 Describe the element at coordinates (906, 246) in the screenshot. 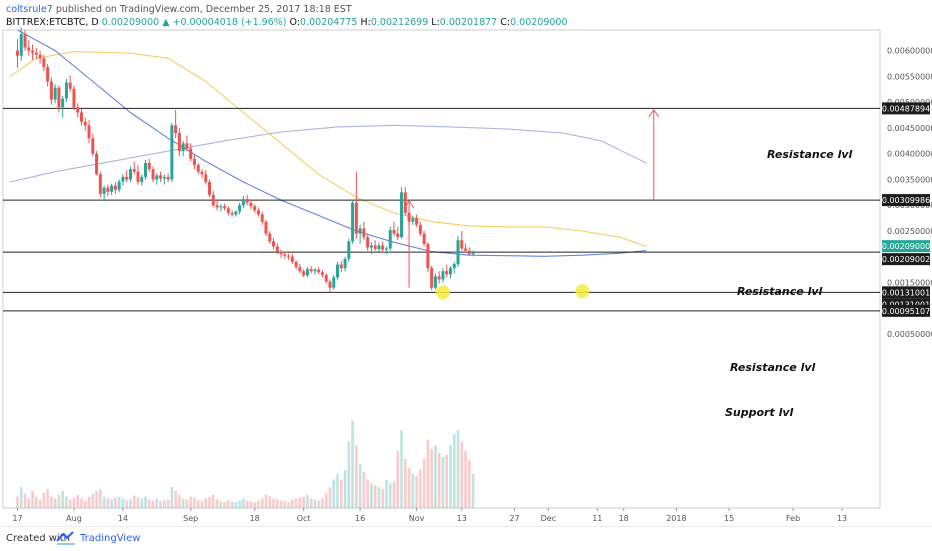

I see `last-price-tag: 0.00209000` at that location.